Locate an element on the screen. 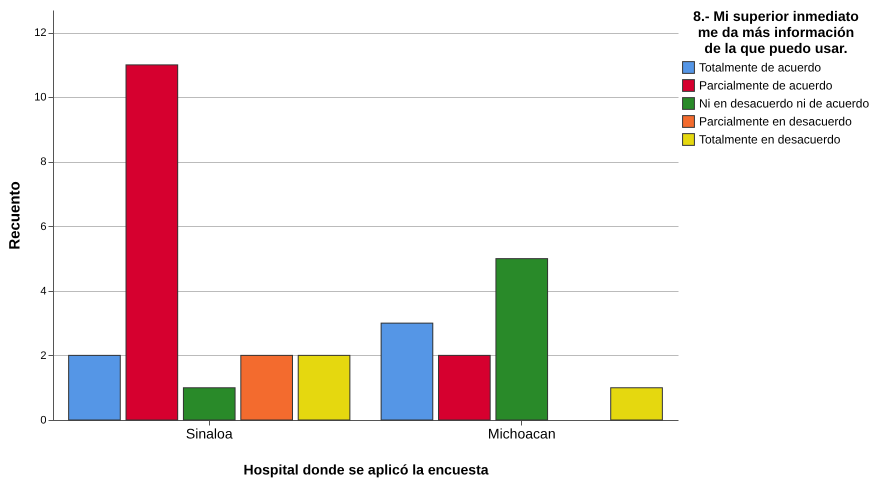 This screenshot has height=487, width=882. y-tick-label: 0 is located at coordinates (43, 420).